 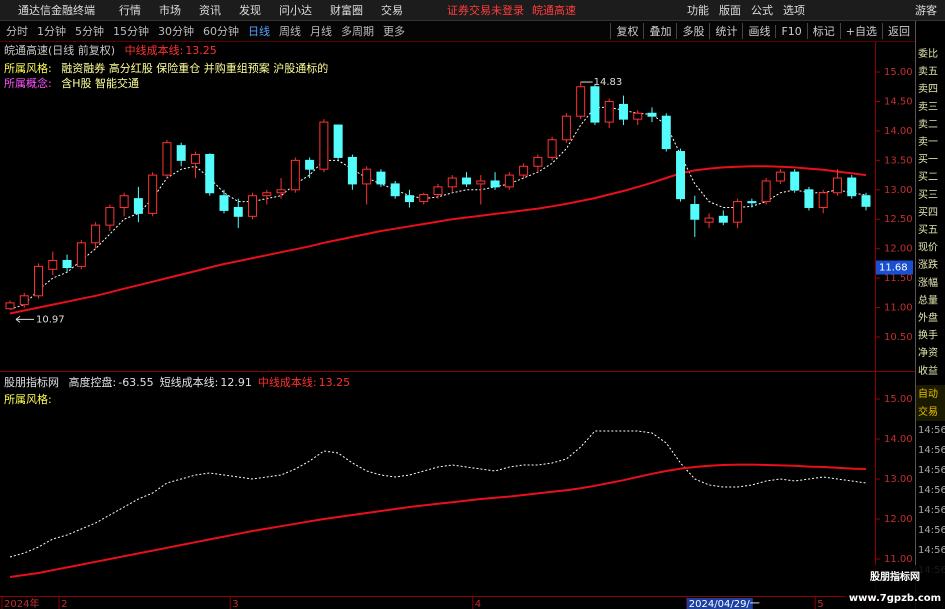 What do you see at coordinates (392, 10) in the screenshot?
I see `menu-item: 交易` at bounding box center [392, 10].